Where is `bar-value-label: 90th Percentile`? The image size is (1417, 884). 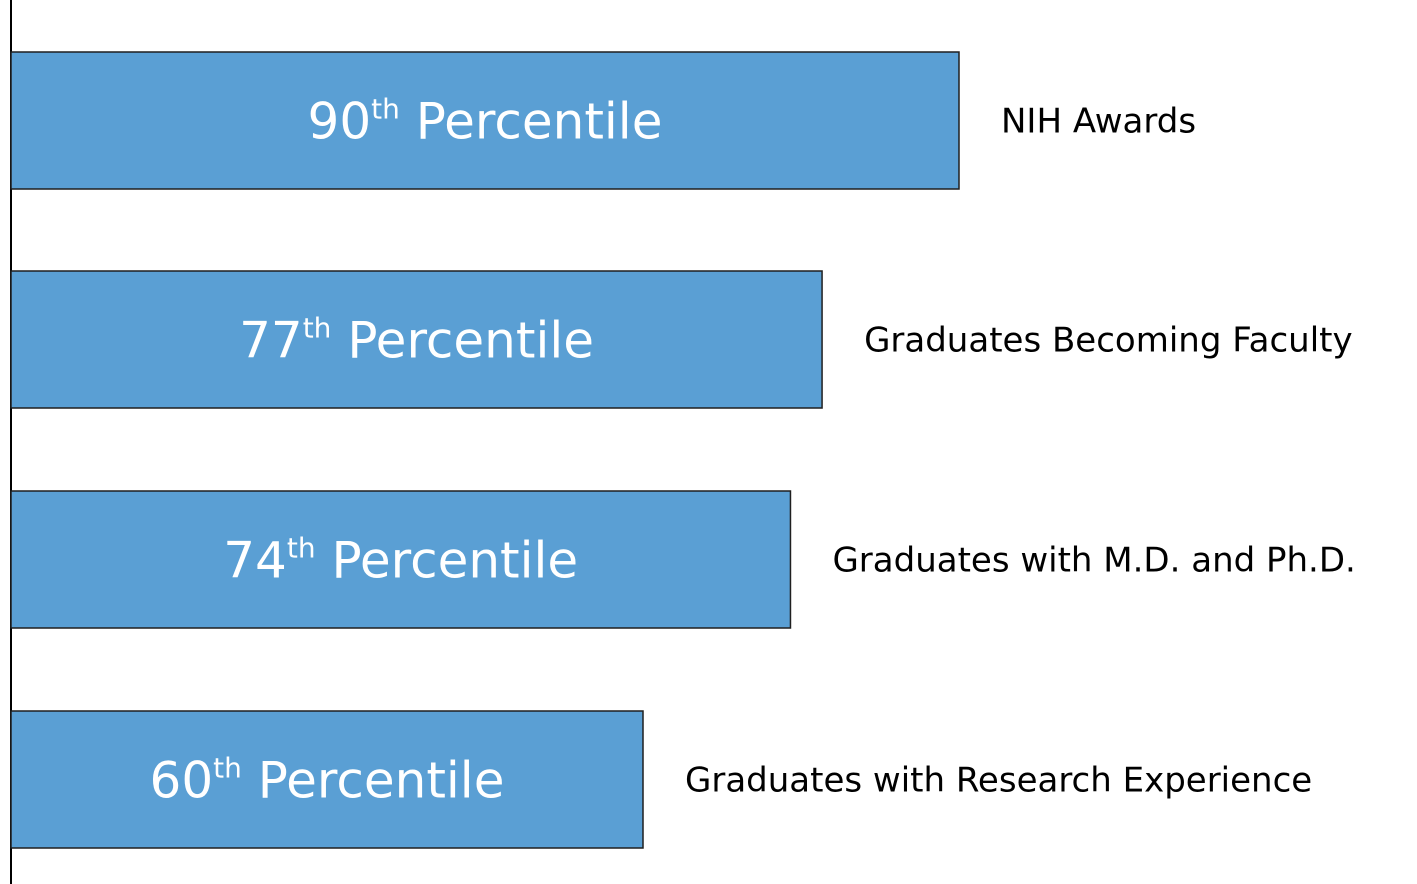 bar-value-label: 90th Percentile is located at coordinates (485, 122).